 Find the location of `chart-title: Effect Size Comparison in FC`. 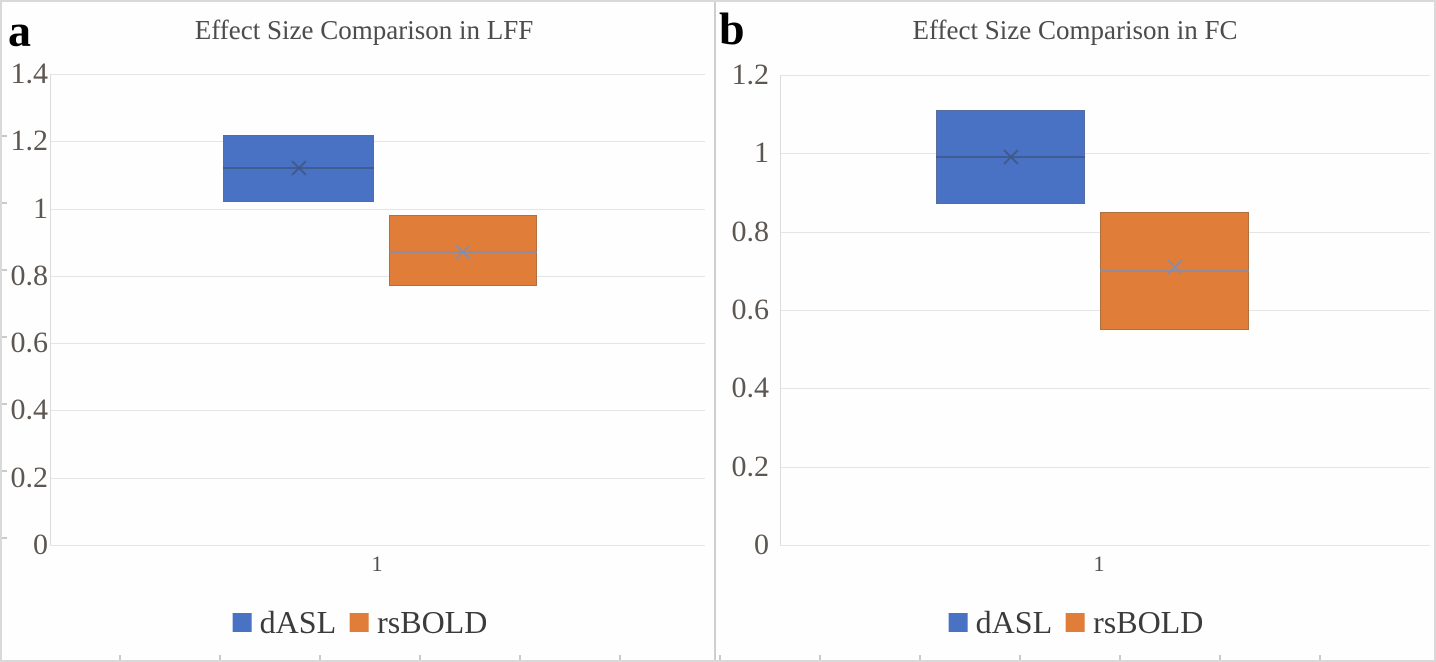

chart-title: Effect Size Comparison in FC is located at coordinates (1075, 30).